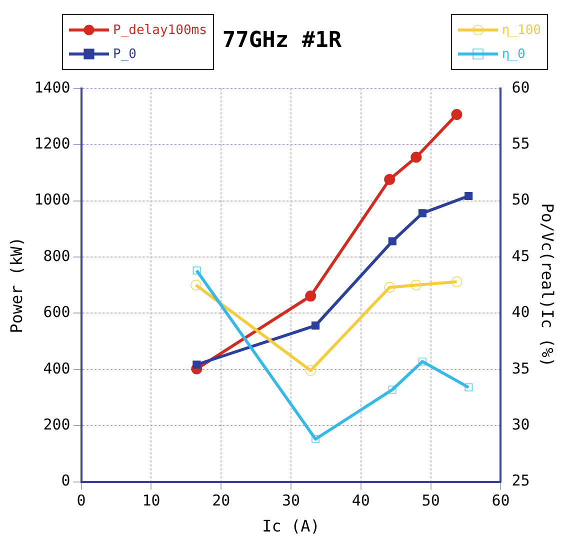 Image resolution: width=564 pixels, height=549 pixels. I want to click on legend-label: η_100, so click(521, 30).